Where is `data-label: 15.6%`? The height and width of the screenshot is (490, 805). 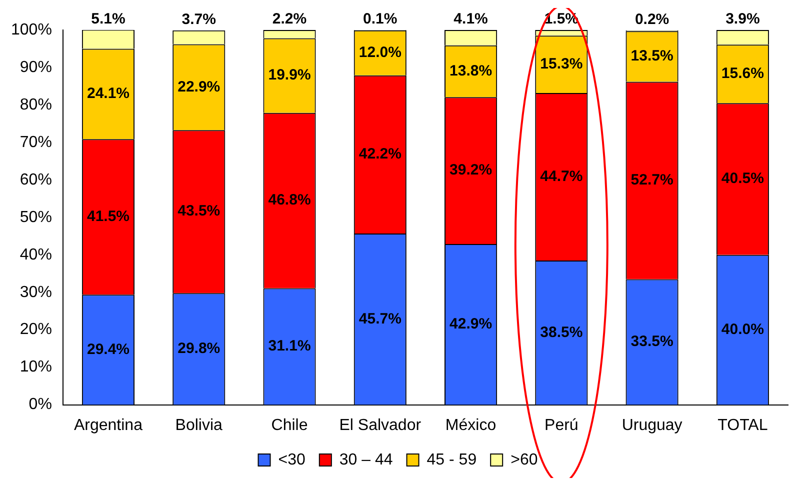
data-label: 15.6% is located at coordinates (742, 73).